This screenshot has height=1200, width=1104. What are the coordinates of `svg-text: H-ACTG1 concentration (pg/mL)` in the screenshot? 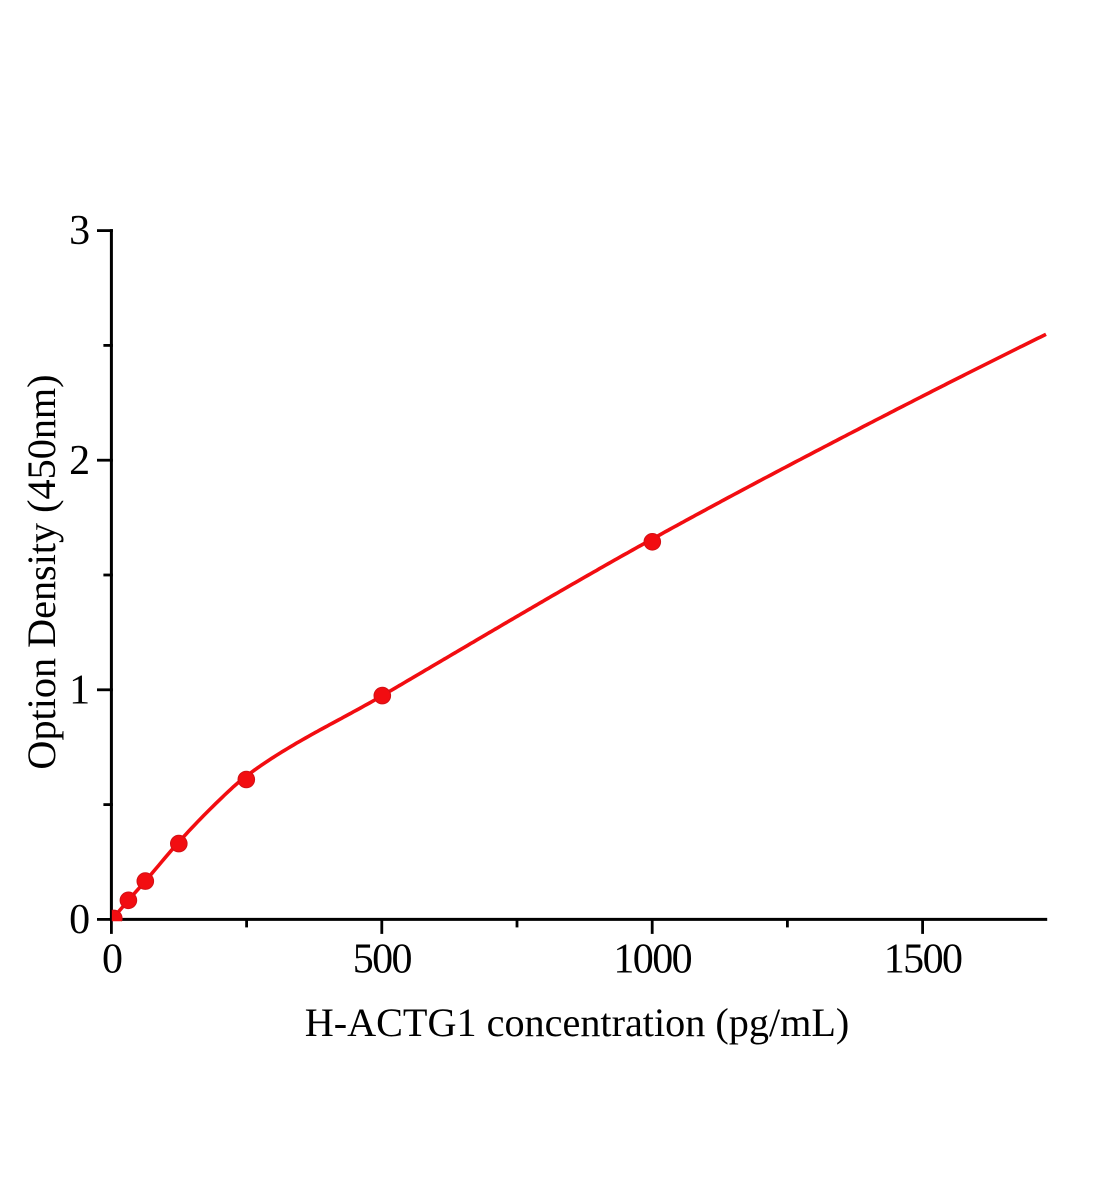 It's located at (577, 1022).